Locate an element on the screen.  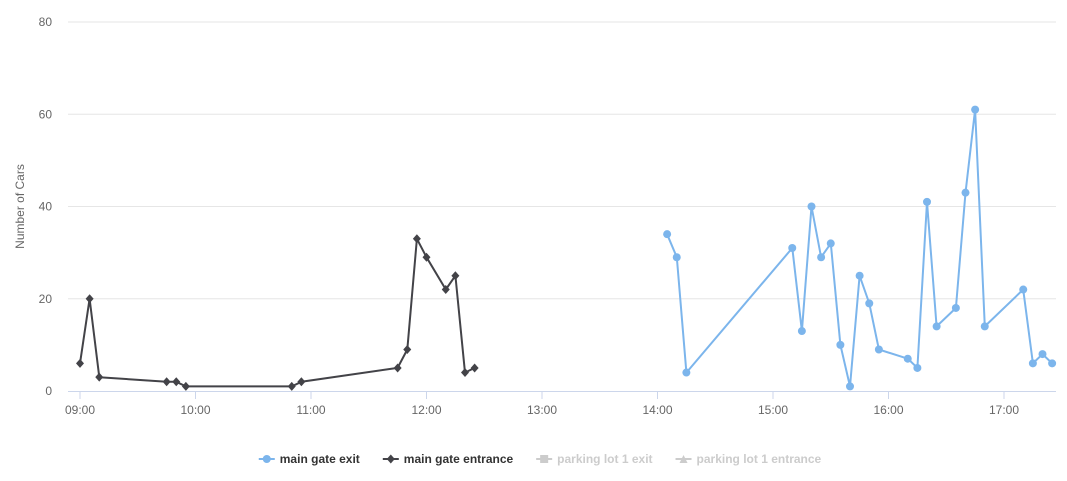
y-axis-label: Number of Cars is located at coordinates (20, 206).